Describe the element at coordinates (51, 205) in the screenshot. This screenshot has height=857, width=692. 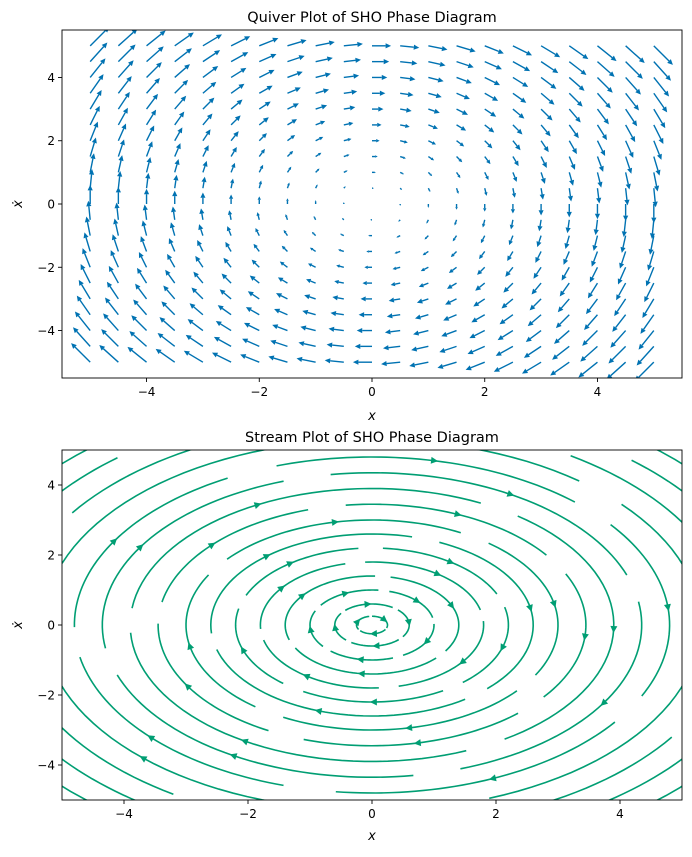
I see `quiver-ytick-label: 0` at that location.